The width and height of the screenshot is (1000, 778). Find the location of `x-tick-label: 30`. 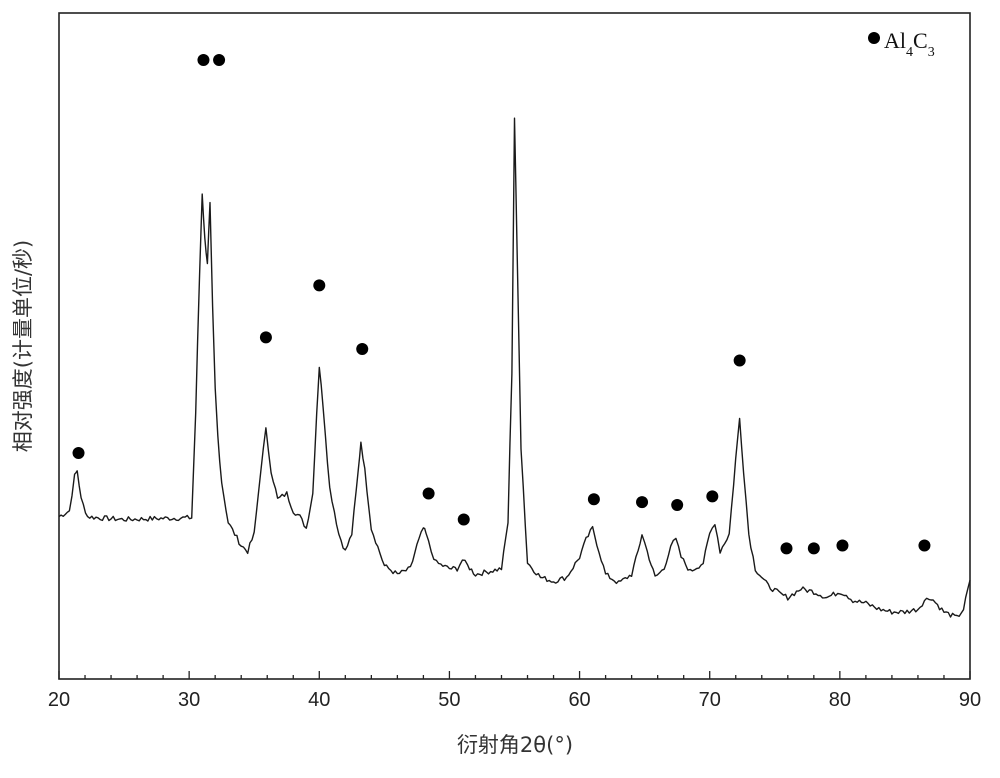

x-tick-label: 30 is located at coordinates (189, 700).